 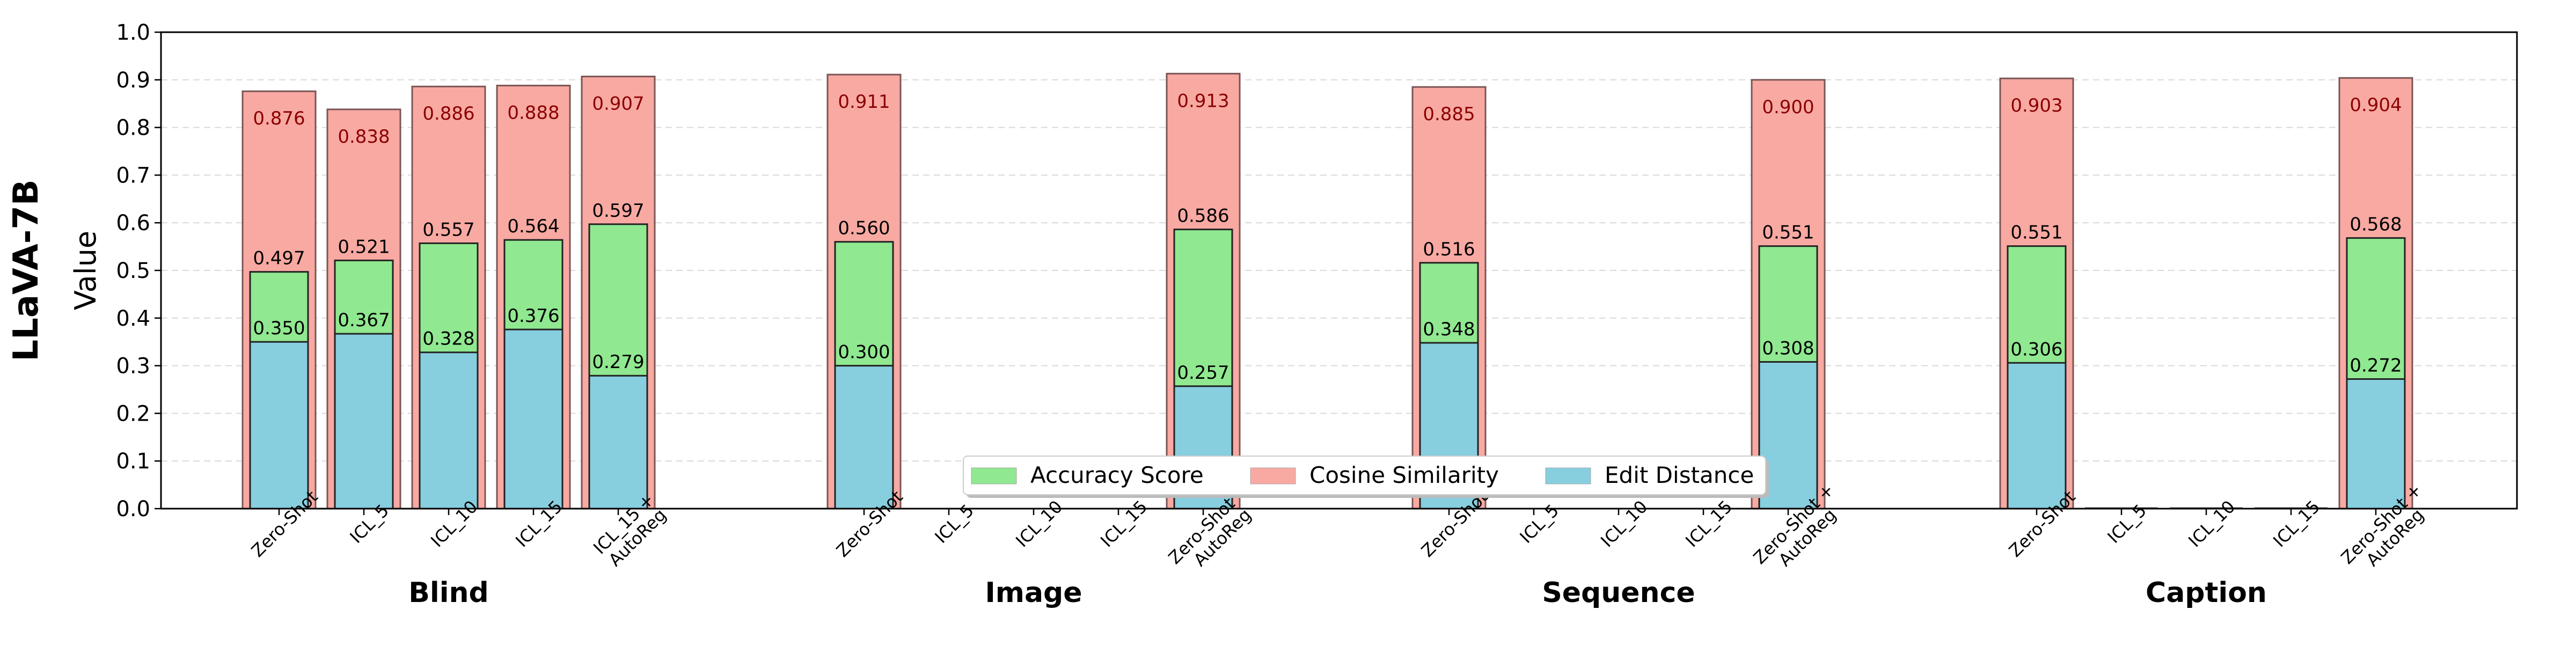 I want to click on value-label-edit-distance: 0.279, so click(x=618, y=362).